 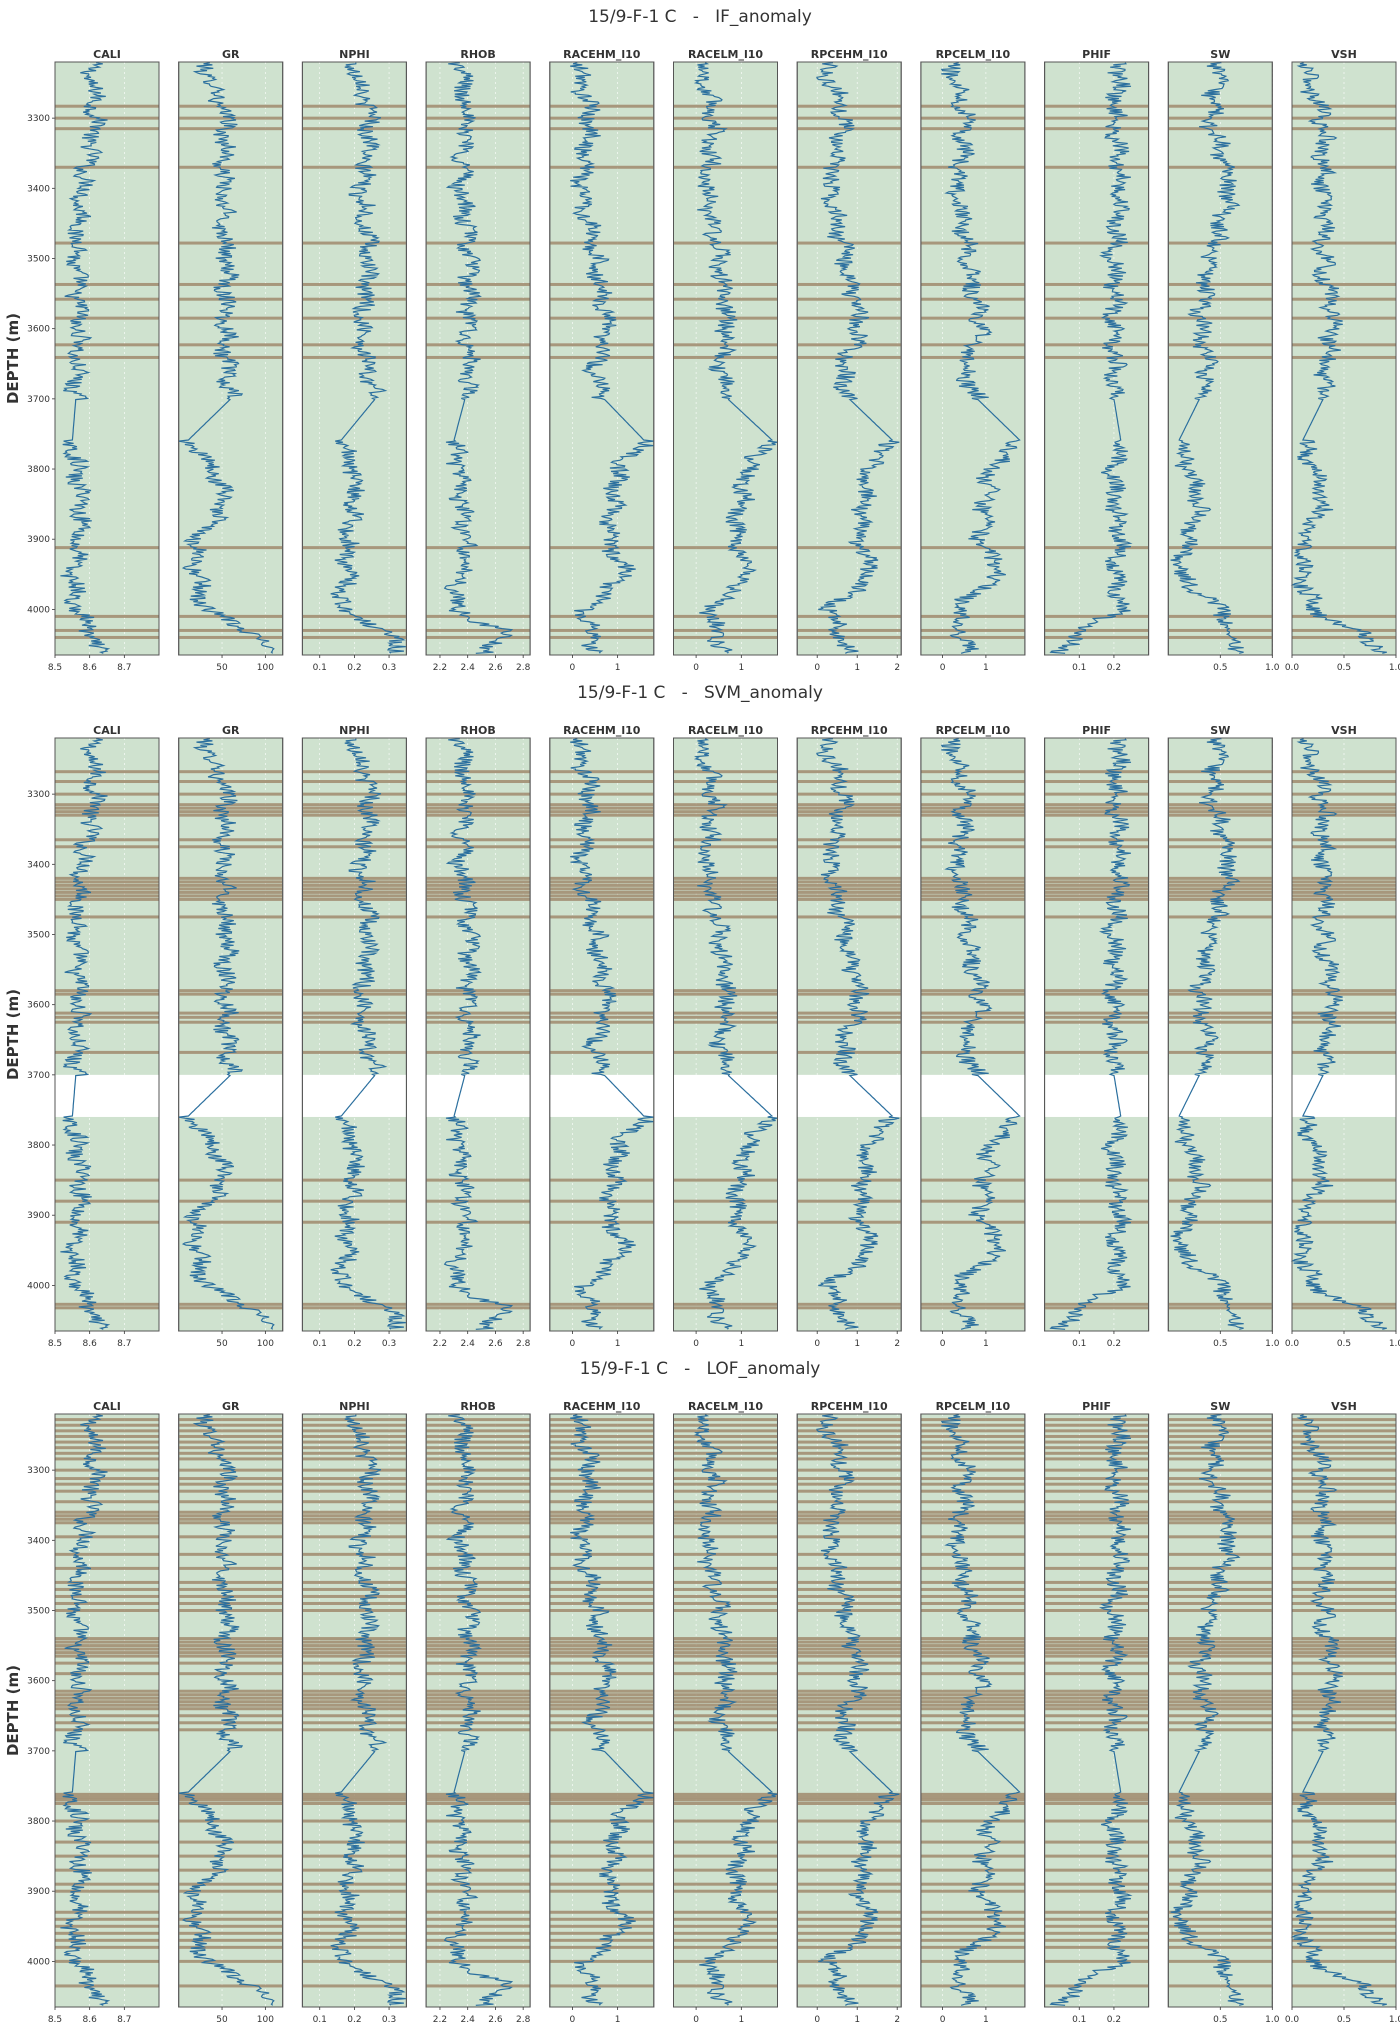 I want to click on curve-rpcelm-l10, so click(x=980, y=1710).